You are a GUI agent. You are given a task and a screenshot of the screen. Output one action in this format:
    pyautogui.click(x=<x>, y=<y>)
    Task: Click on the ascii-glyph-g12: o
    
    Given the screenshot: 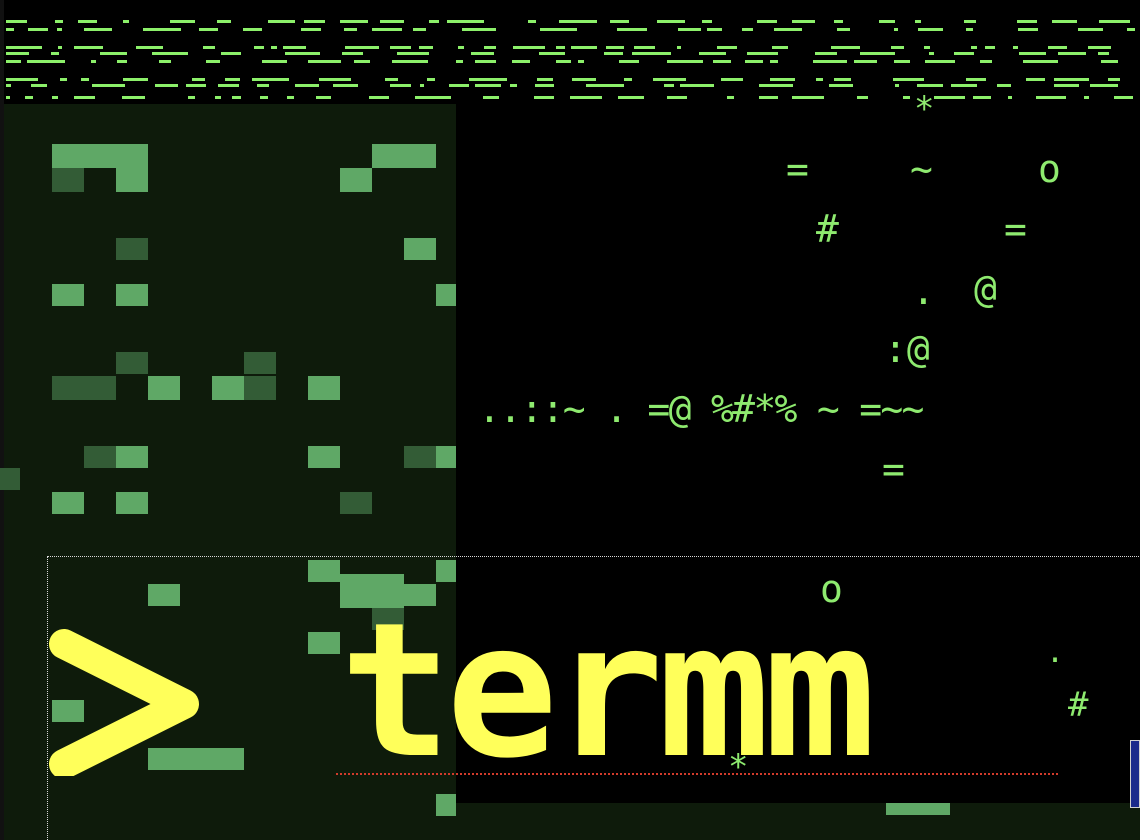 What is the action you would take?
    pyautogui.click(x=831, y=589)
    